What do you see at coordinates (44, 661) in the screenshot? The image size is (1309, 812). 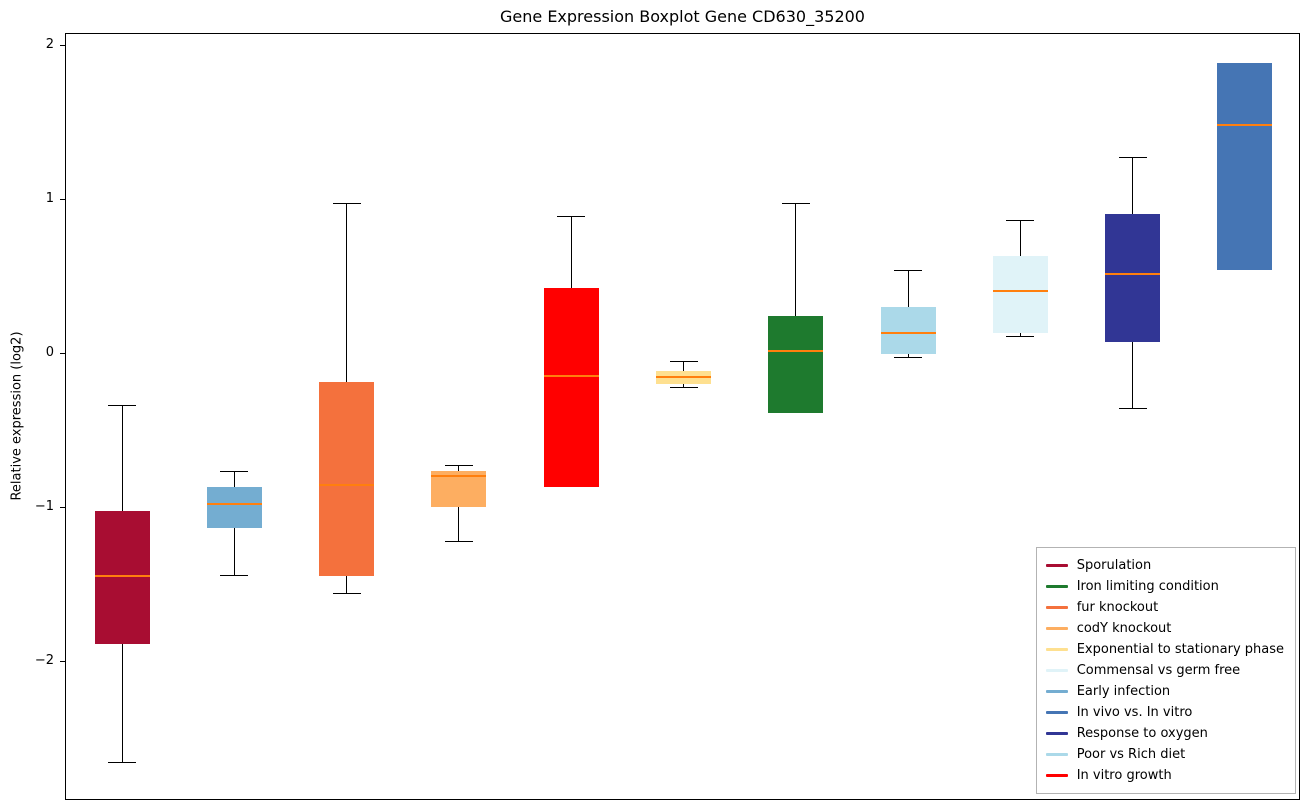 I see `y-tick-label: −2` at bounding box center [44, 661].